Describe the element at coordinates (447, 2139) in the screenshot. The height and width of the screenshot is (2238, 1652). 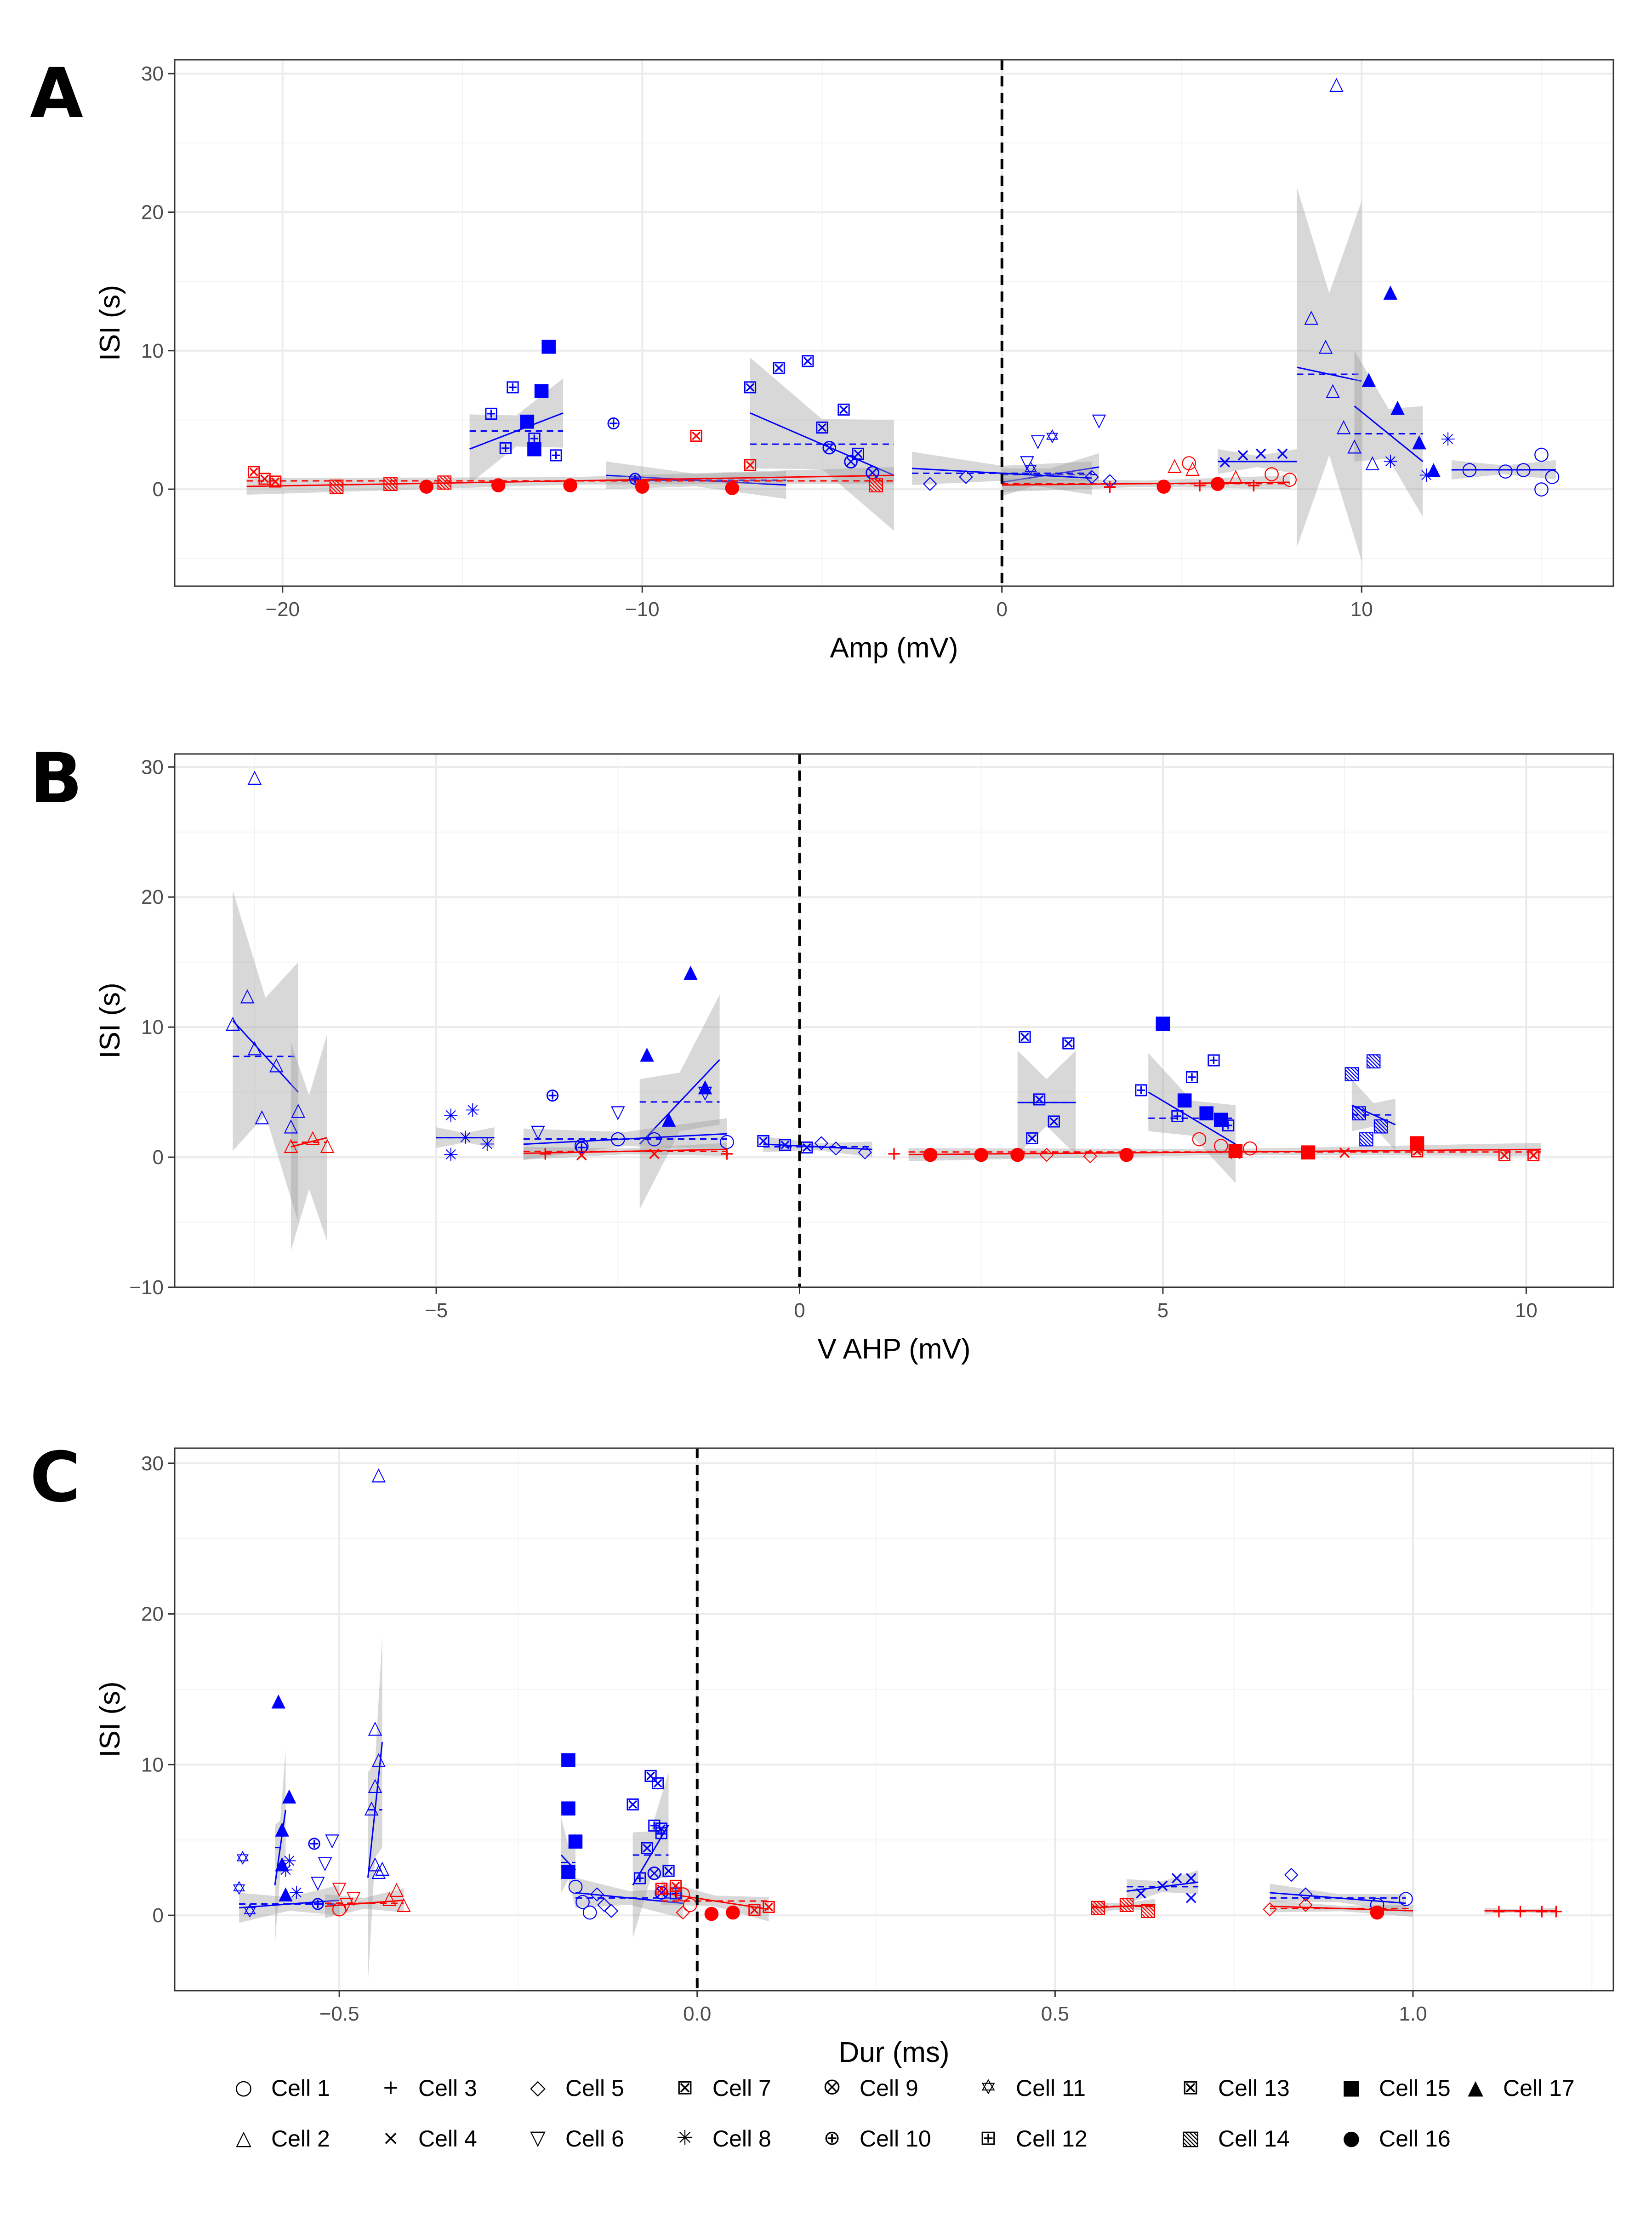
I see `legend-label: Cell 4` at that location.